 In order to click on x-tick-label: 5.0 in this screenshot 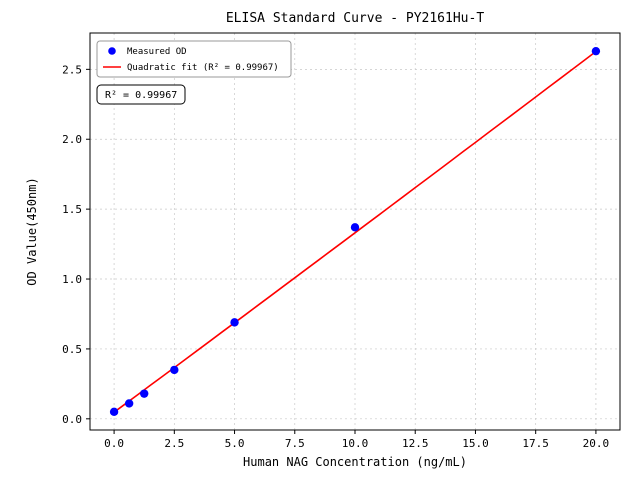, I will do `click(235, 443)`.